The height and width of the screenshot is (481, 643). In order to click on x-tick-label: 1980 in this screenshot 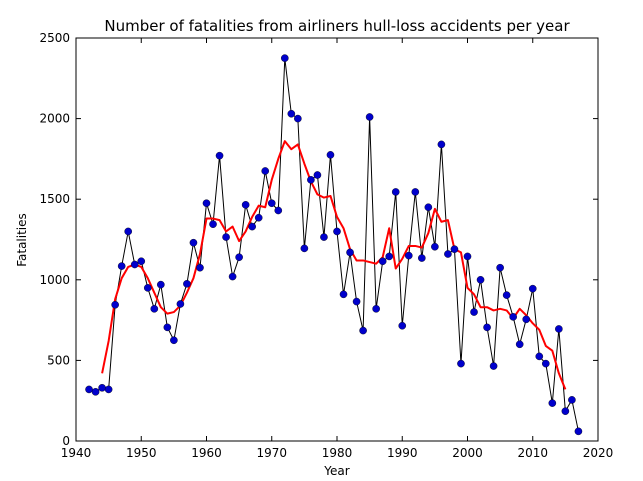, I will do `click(337, 453)`.